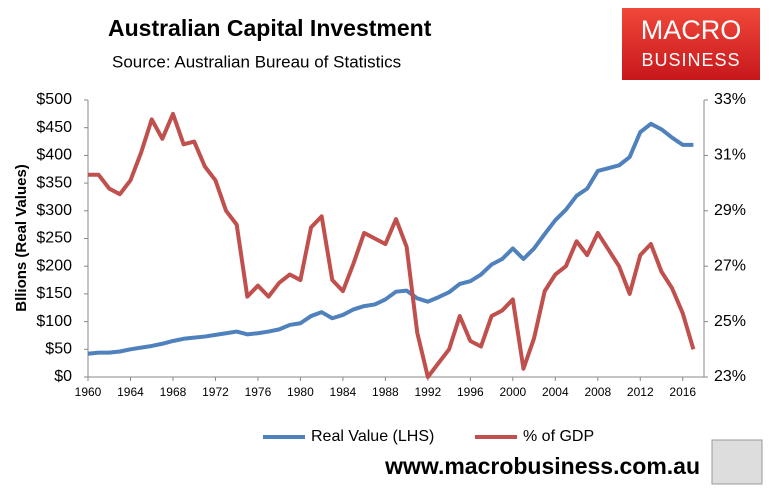 The image size is (780, 494). Describe the element at coordinates (258, 392) in the screenshot. I see `x-tick-label: 1976` at that location.